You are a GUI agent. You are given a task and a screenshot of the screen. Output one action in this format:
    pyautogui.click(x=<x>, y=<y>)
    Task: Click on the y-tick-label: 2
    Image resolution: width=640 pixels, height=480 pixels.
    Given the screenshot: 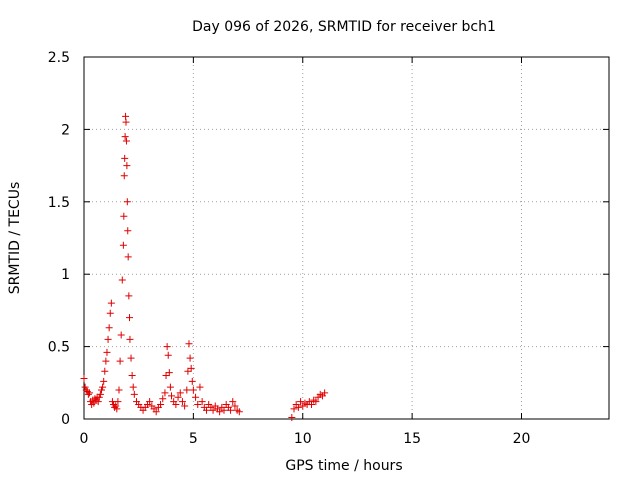 What is the action you would take?
    pyautogui.click(x=65, y=130)
    